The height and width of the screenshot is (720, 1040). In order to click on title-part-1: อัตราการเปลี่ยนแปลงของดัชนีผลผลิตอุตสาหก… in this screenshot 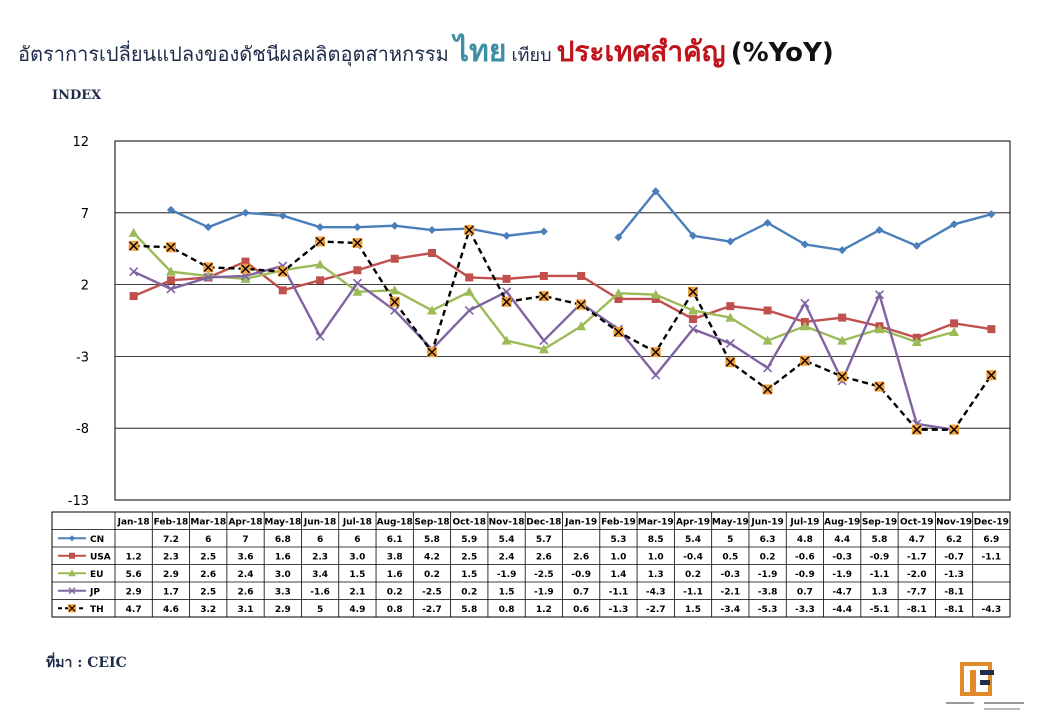, I will do `click(233, 54)`.